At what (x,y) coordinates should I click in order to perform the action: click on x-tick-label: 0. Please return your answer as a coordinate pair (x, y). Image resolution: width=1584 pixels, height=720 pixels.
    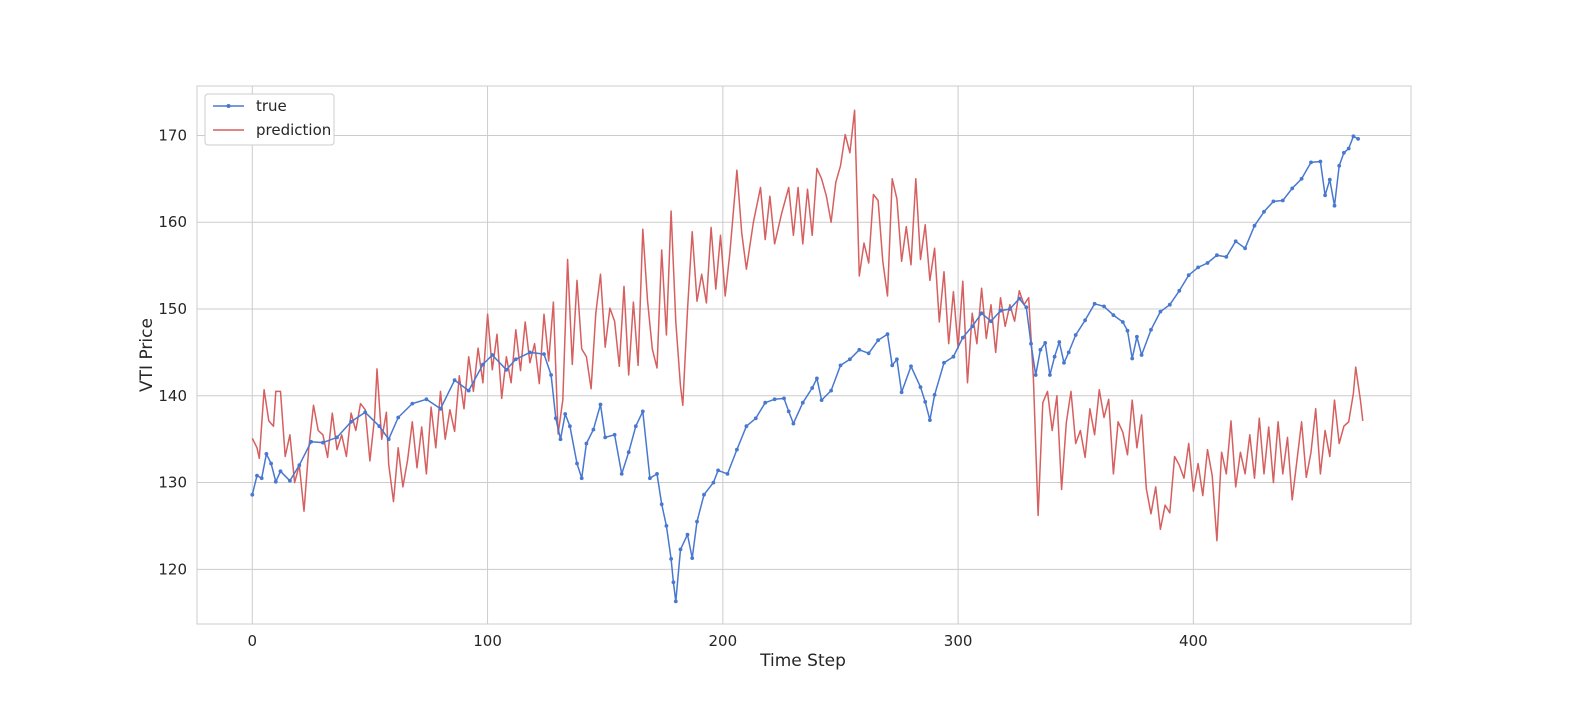
    Looking at the image, I should click on (253, 641).